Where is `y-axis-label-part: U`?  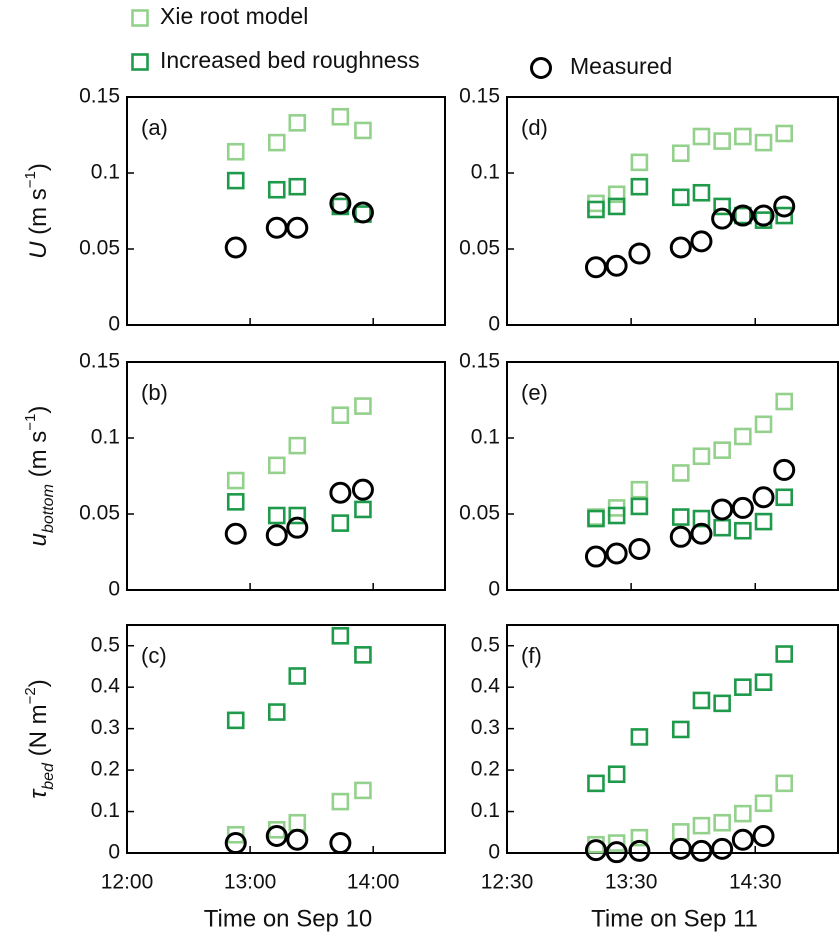 y-axis-label-part: U is located at coordinates (38, 250).